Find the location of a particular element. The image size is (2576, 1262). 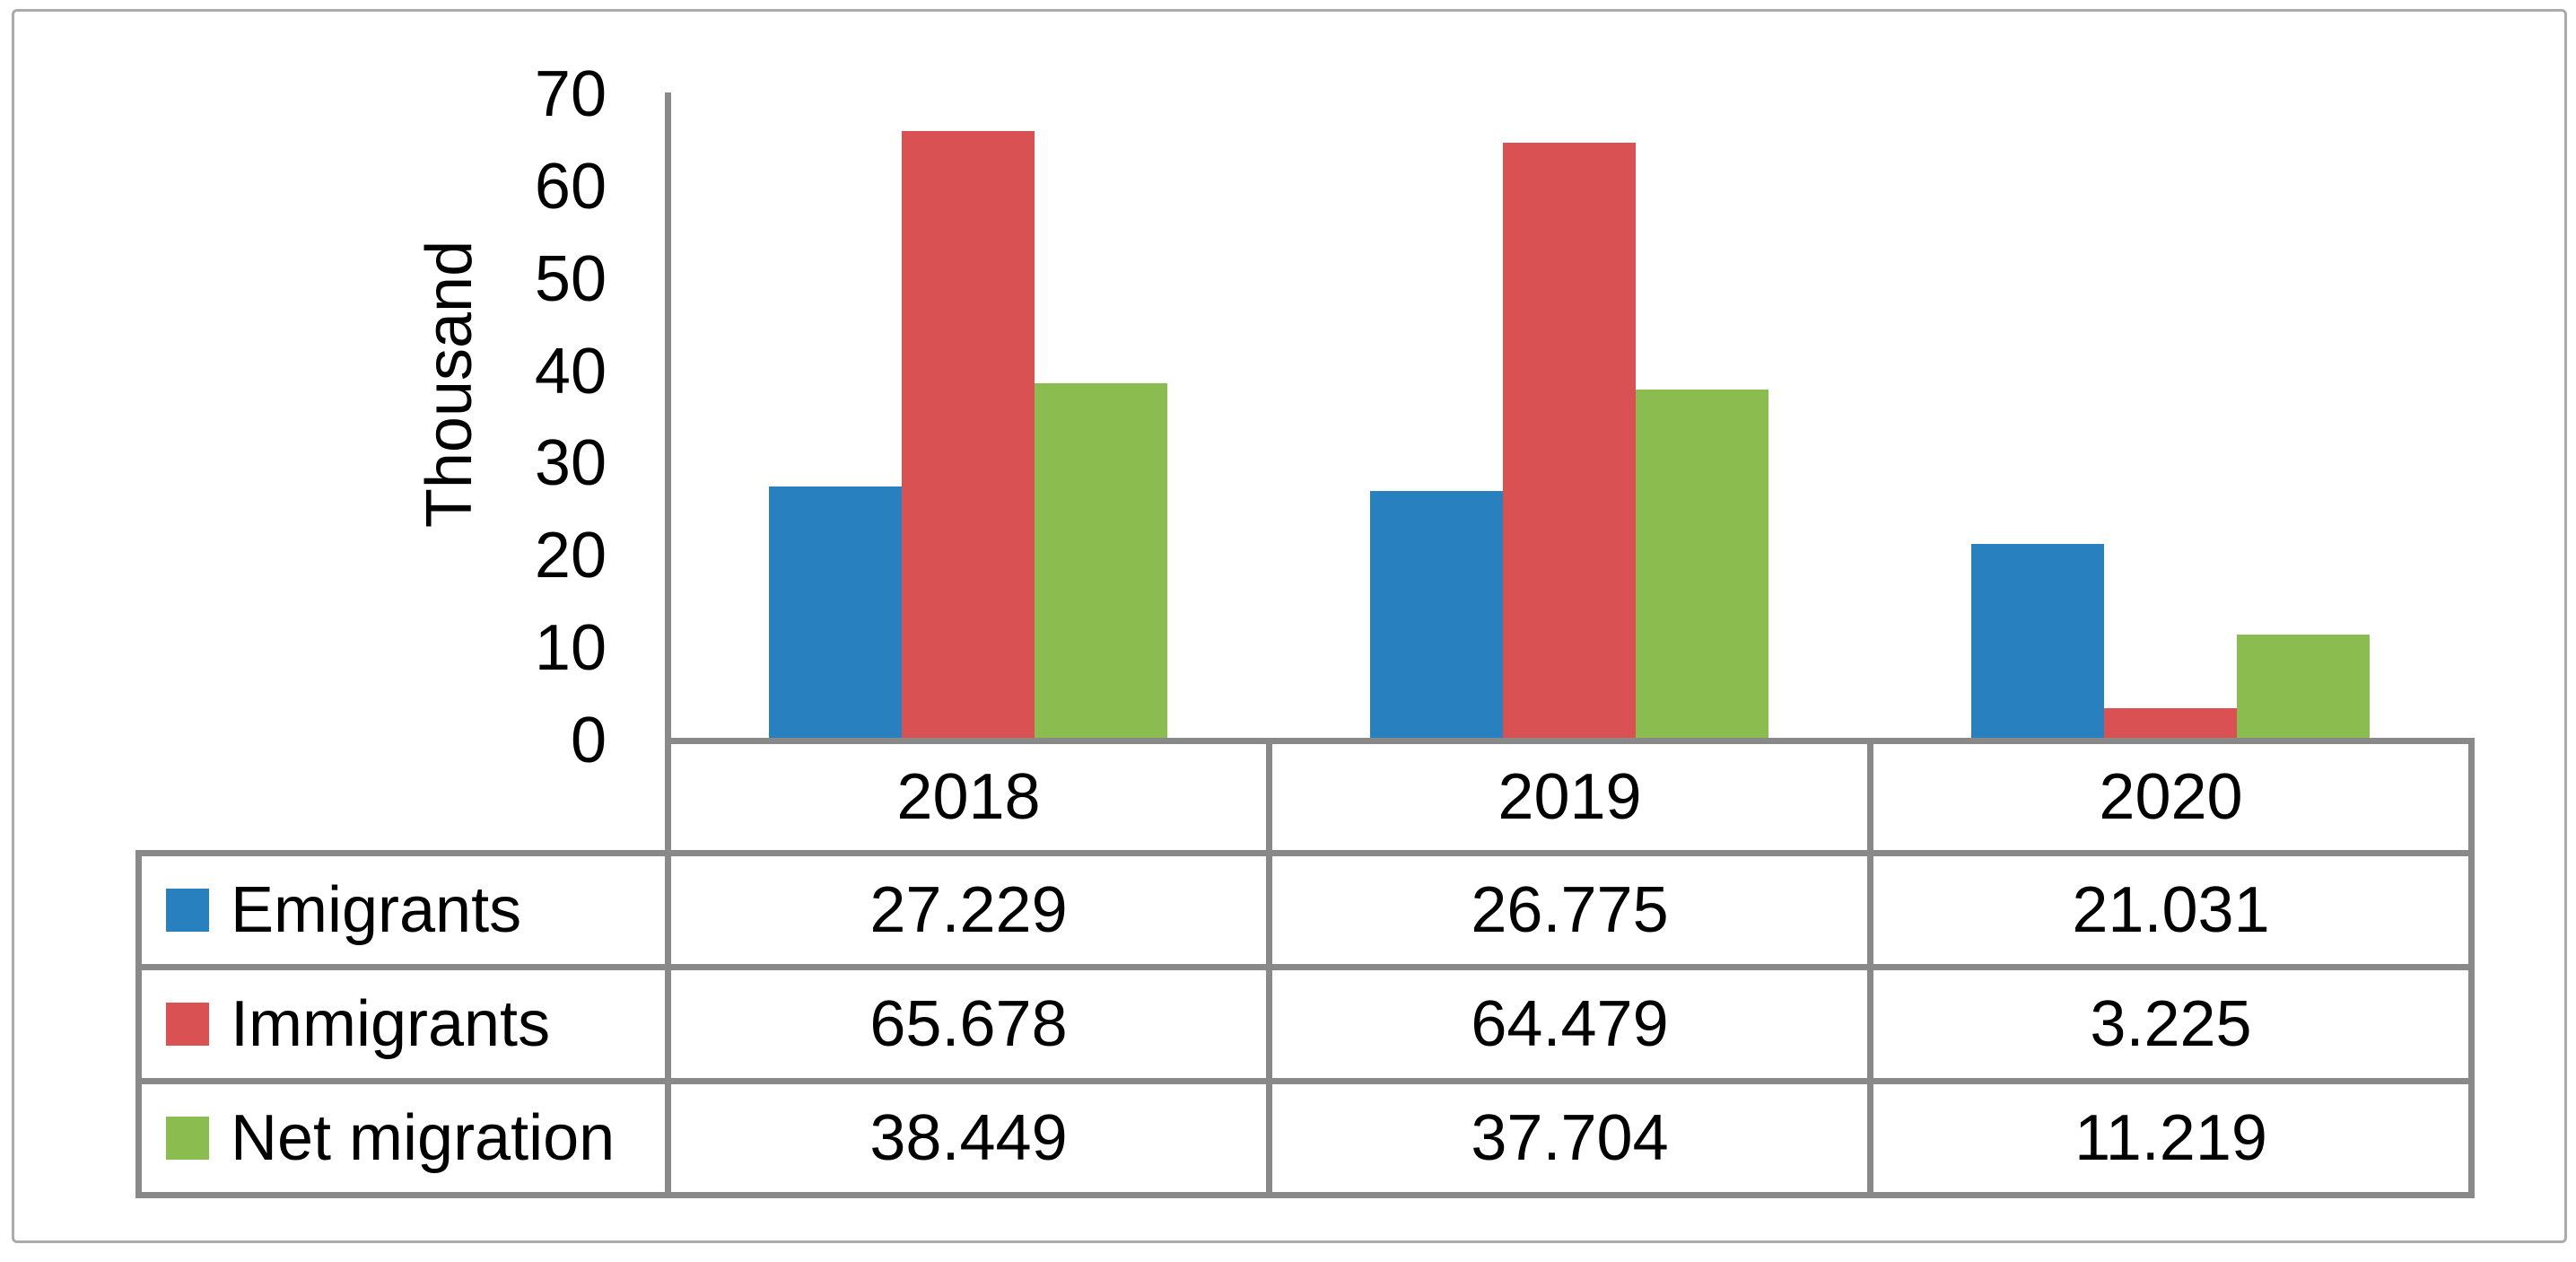

y-tick-label-70: 70 is located at coordinates (570, 94).